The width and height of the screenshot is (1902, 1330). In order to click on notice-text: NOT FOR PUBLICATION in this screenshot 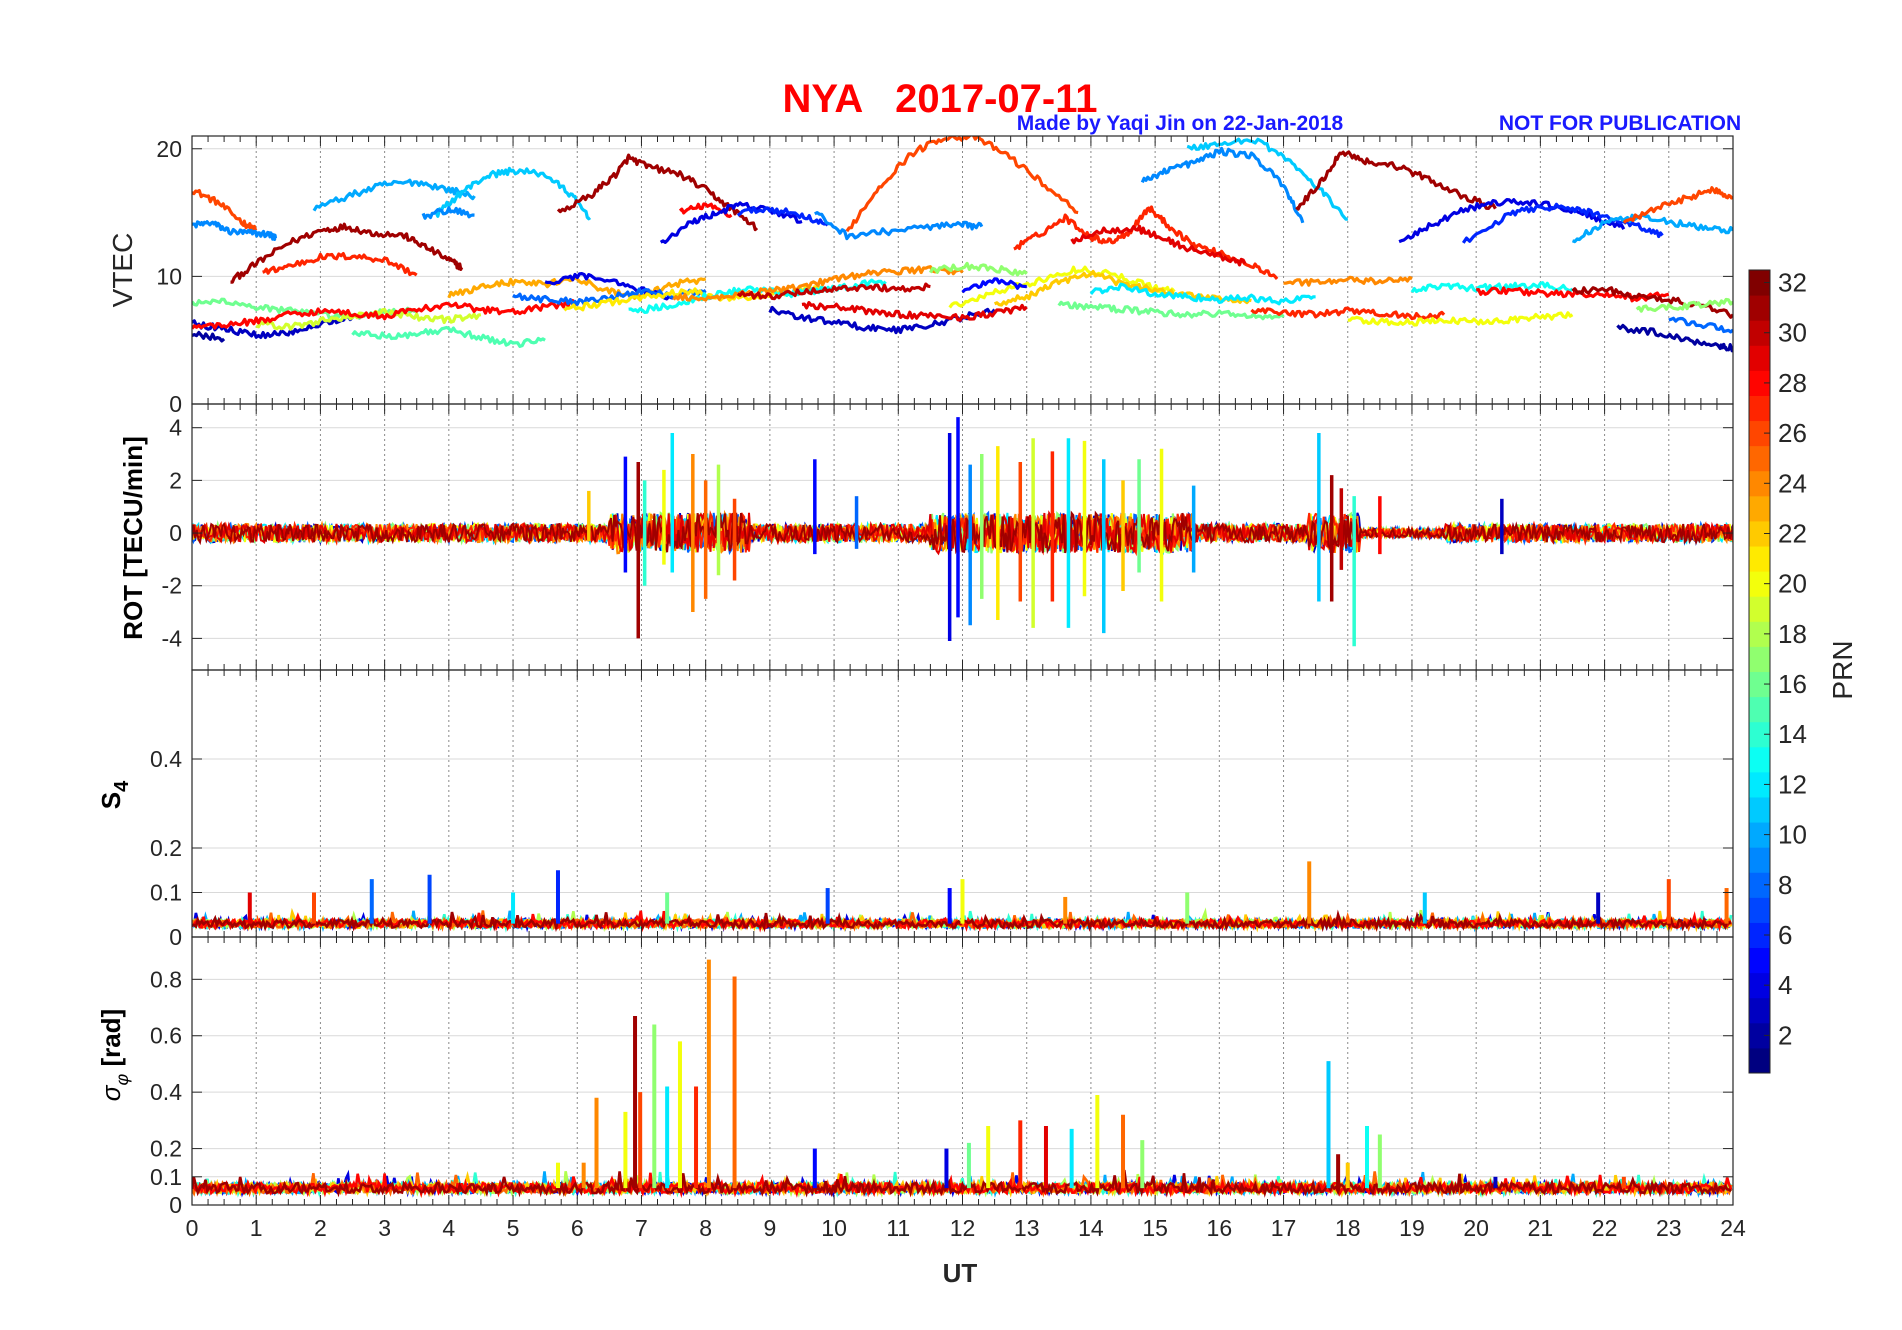, I will do `click(1620, 123)`.